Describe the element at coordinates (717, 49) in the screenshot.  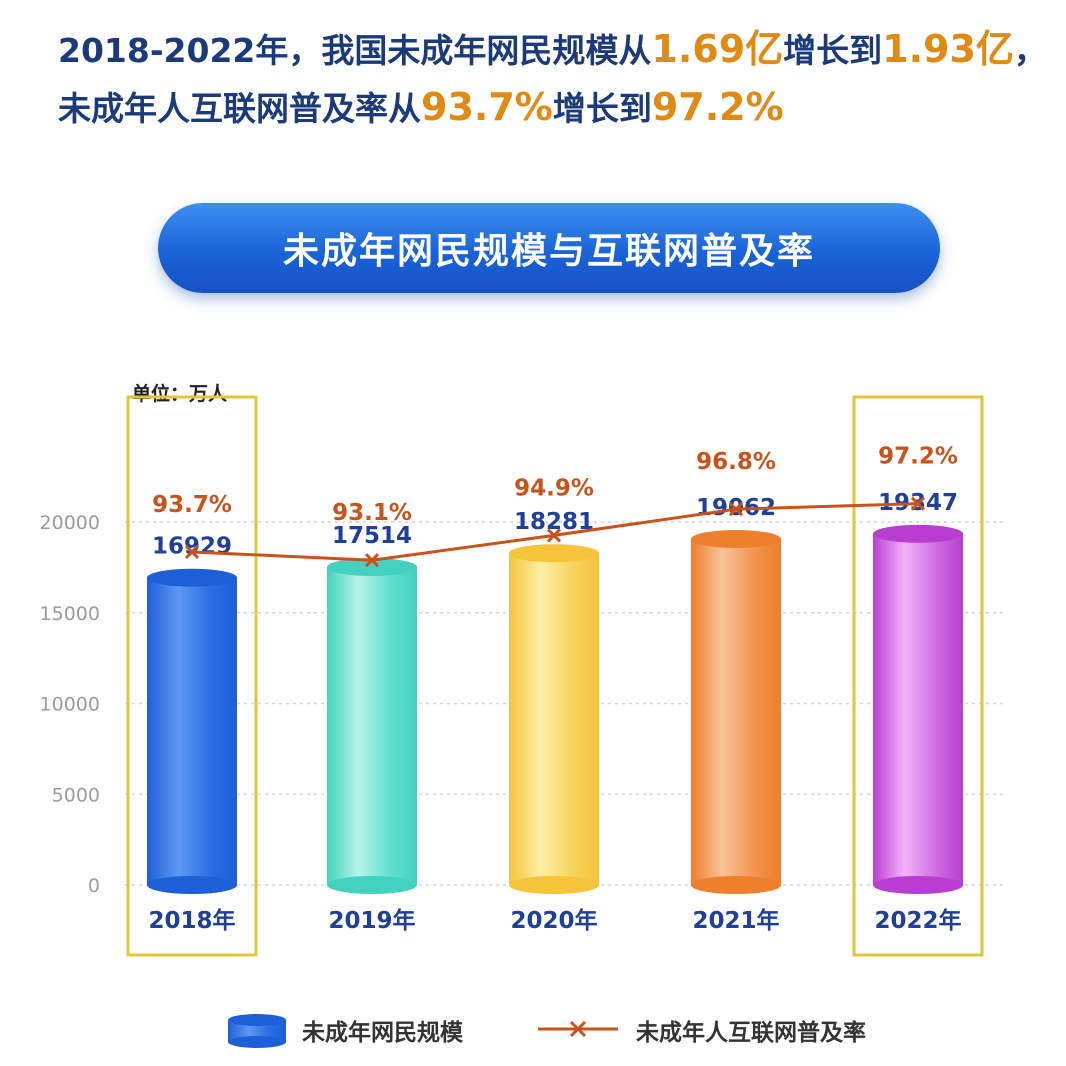
I see `headline-highlight-from: 1.69亿` at that location.